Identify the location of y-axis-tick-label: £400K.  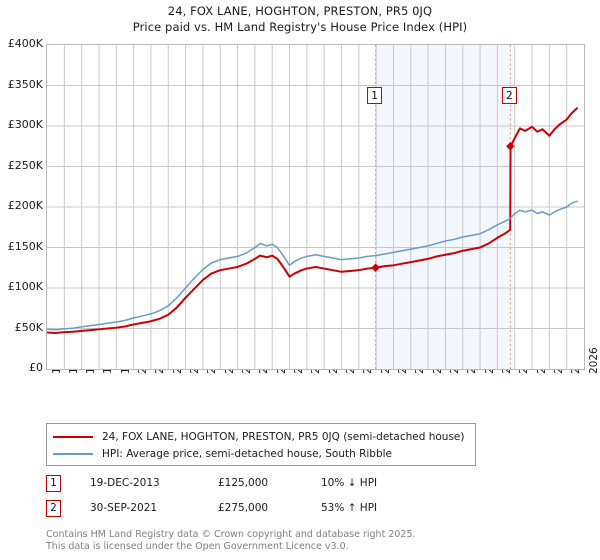
(25, 43).